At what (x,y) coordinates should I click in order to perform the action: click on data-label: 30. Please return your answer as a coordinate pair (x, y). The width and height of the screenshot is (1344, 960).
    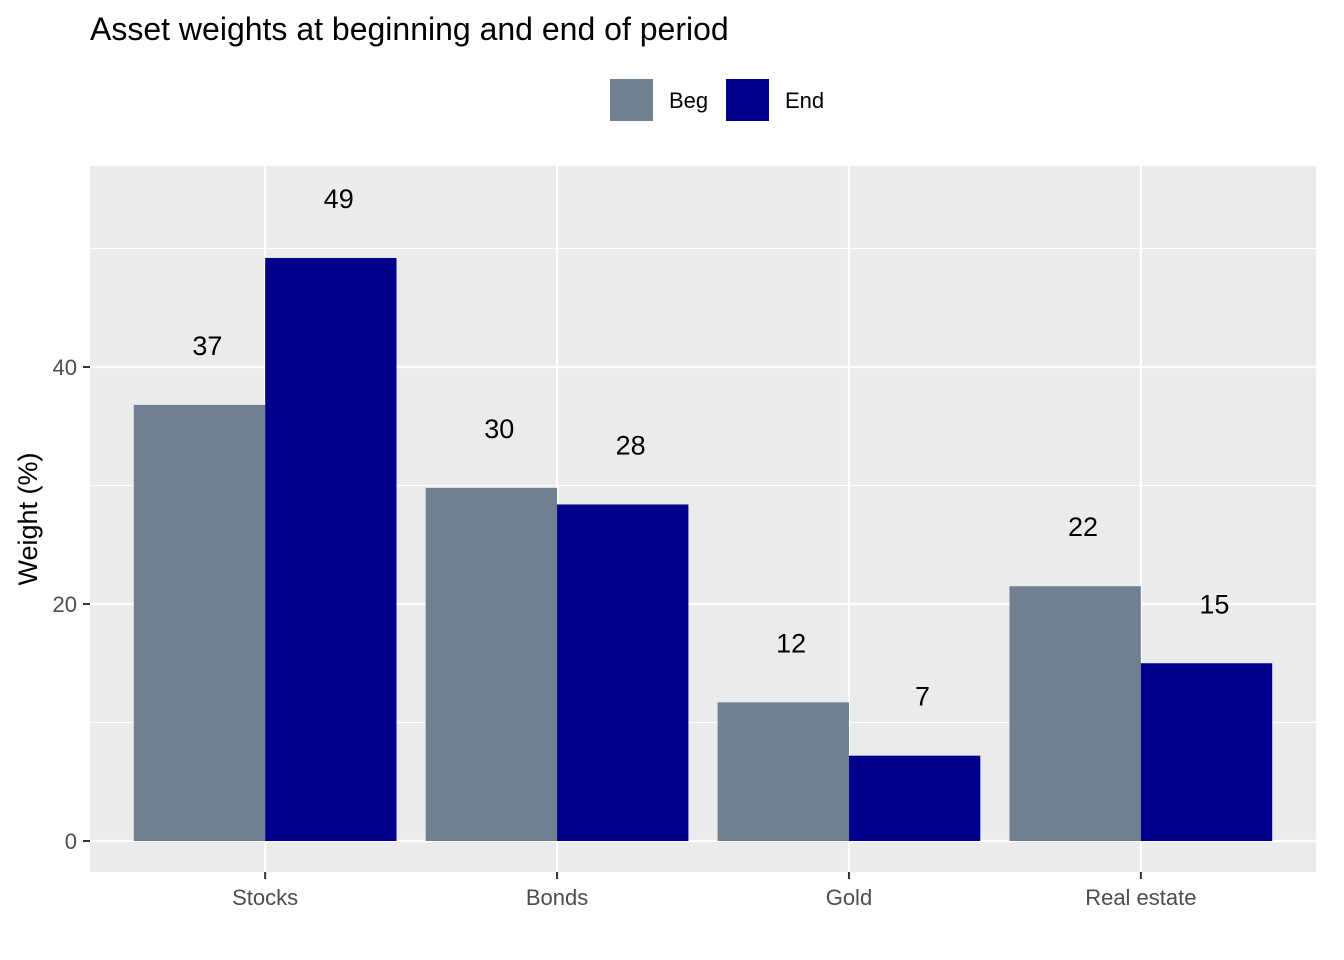
    Looking at the image, I should click on (499, 429).